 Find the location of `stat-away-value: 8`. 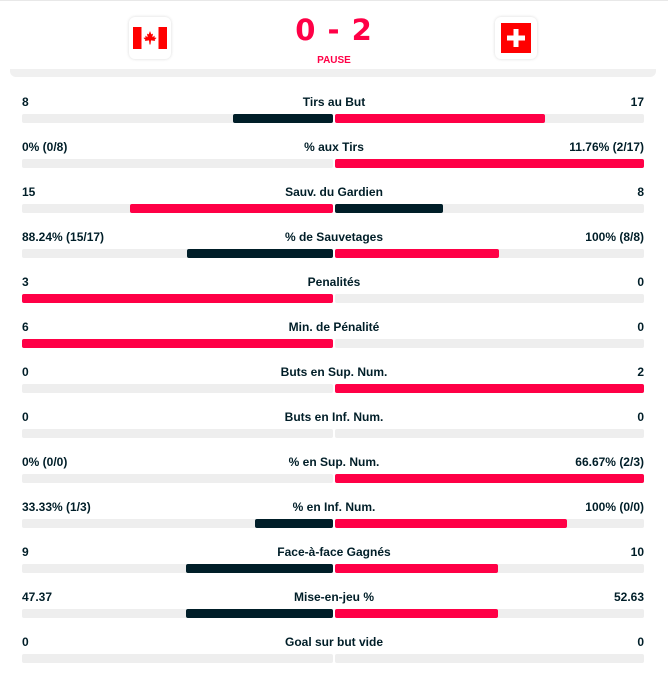

stat-away-value: 8 is located at coordinates (640, 192).